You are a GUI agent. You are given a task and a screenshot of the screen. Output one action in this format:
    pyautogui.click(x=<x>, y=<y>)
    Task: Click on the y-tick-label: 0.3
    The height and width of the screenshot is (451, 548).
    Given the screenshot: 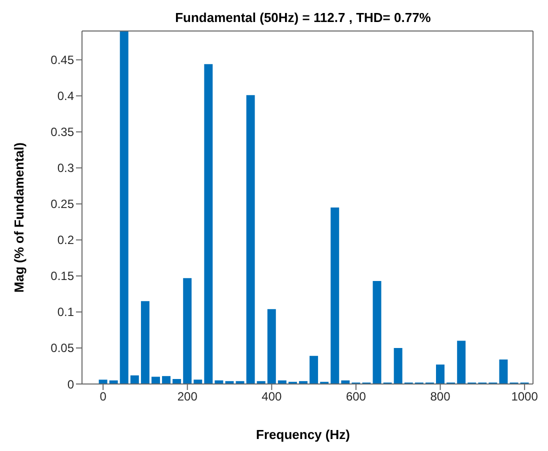 What is the action you would take?
    pyautogui.click(x=65, y=168)
    